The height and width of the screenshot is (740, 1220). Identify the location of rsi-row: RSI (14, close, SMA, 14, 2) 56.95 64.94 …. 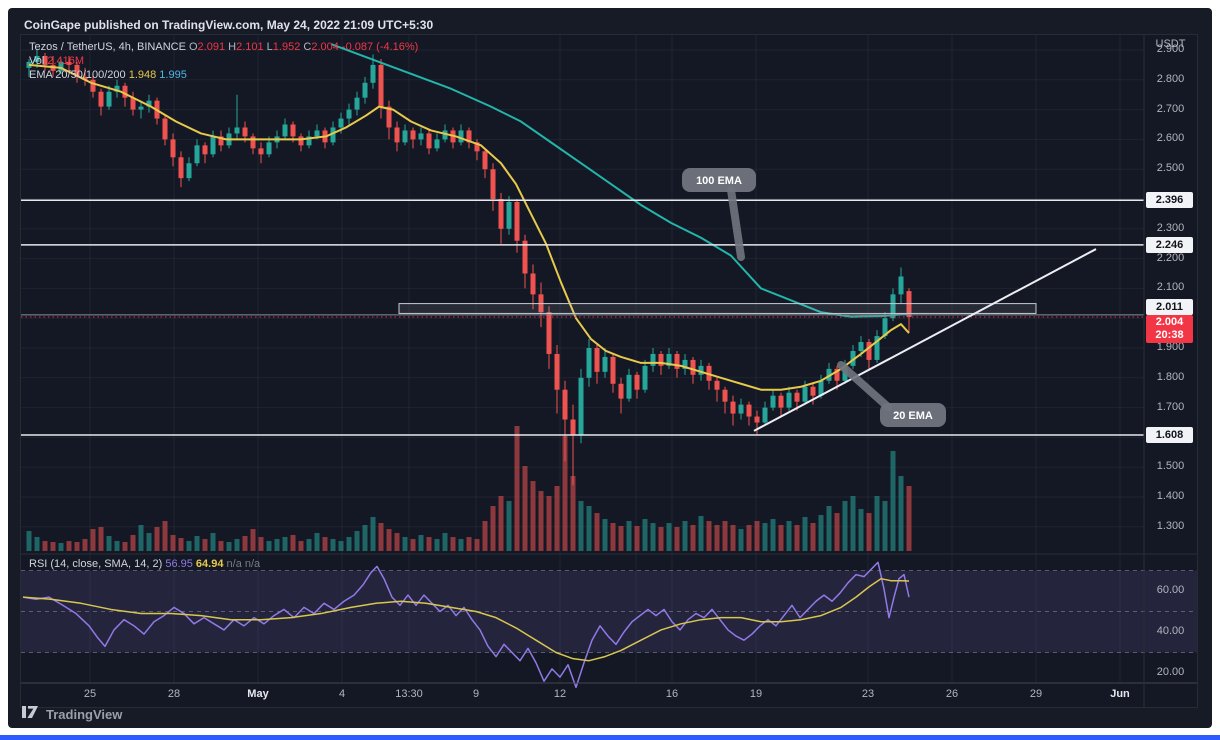
(144, 564).